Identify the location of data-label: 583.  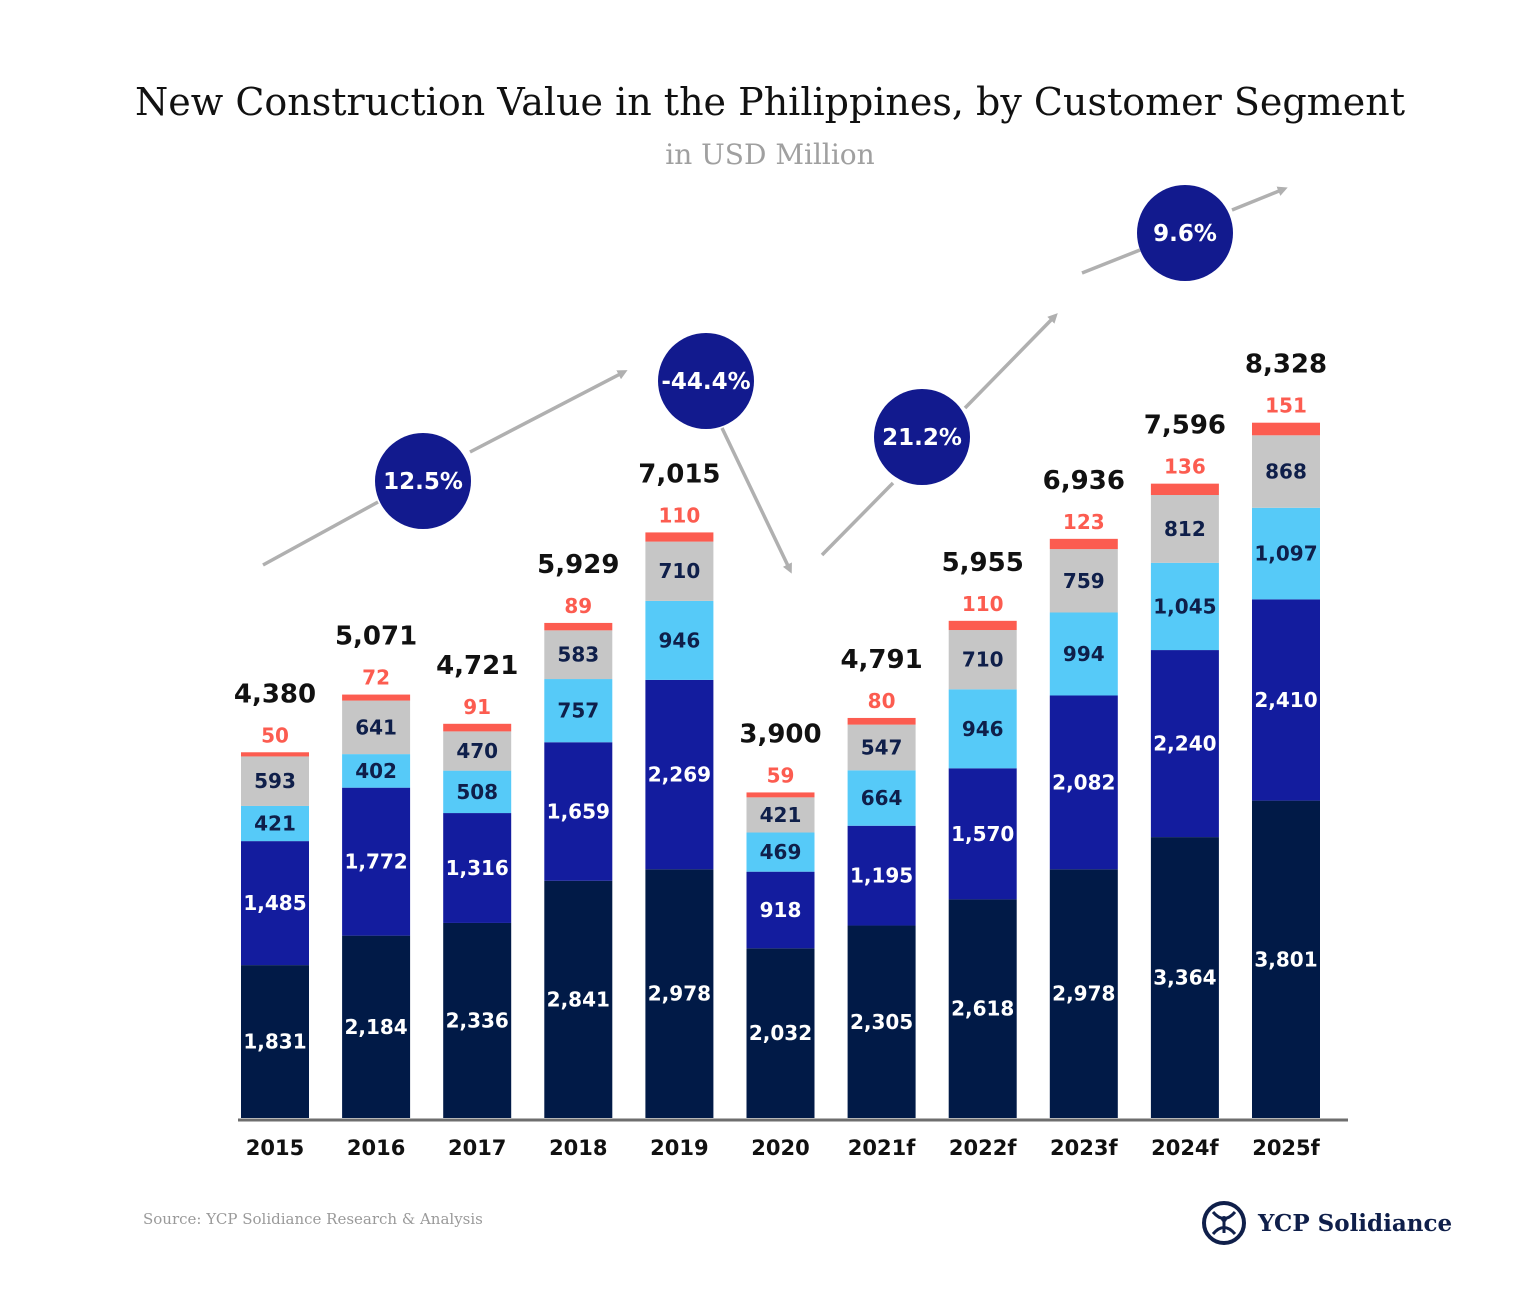
(578, 655).